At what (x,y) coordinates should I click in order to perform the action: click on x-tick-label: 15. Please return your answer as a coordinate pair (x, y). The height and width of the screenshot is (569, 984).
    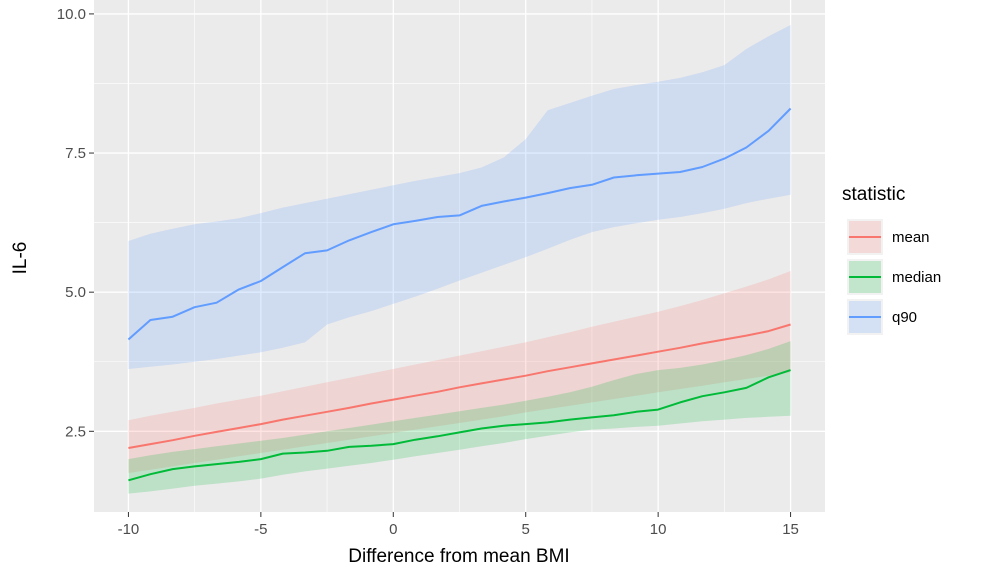
    Looking at the image, I should click on (790, 529).